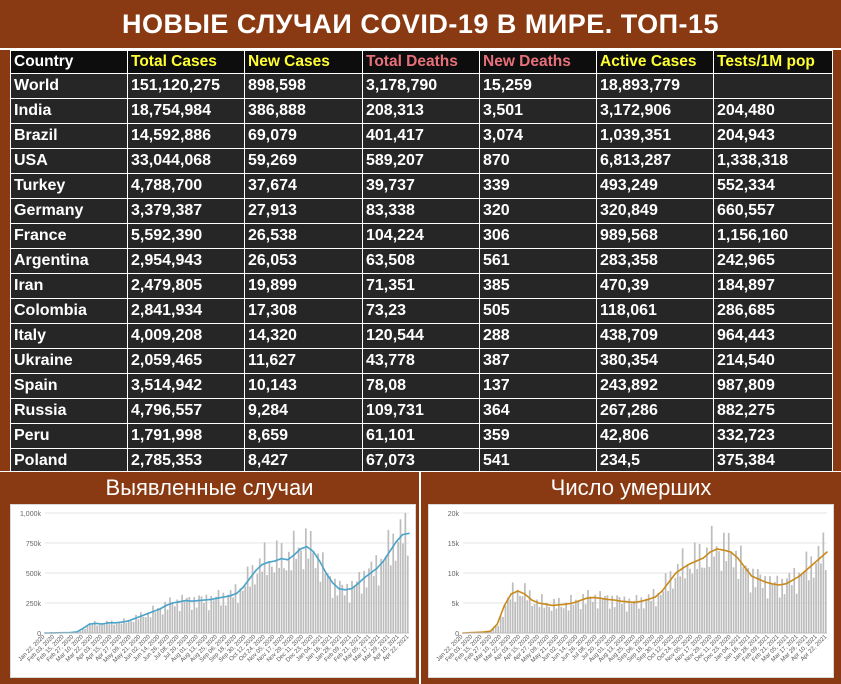 This screenshot has width=841, height=684. Describe the element at coordinates (773, 286) in the screenshot. I see `cell-tests-per-million: 184,897` at that location.